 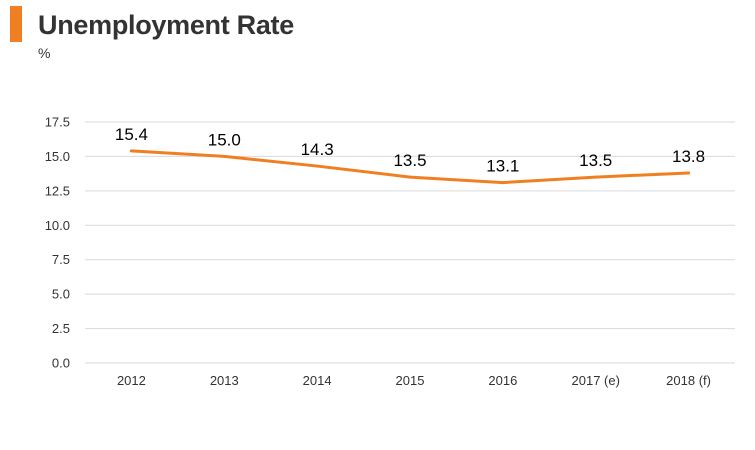 I want to click on data-label: 13.8, so click(x=688, y=156).